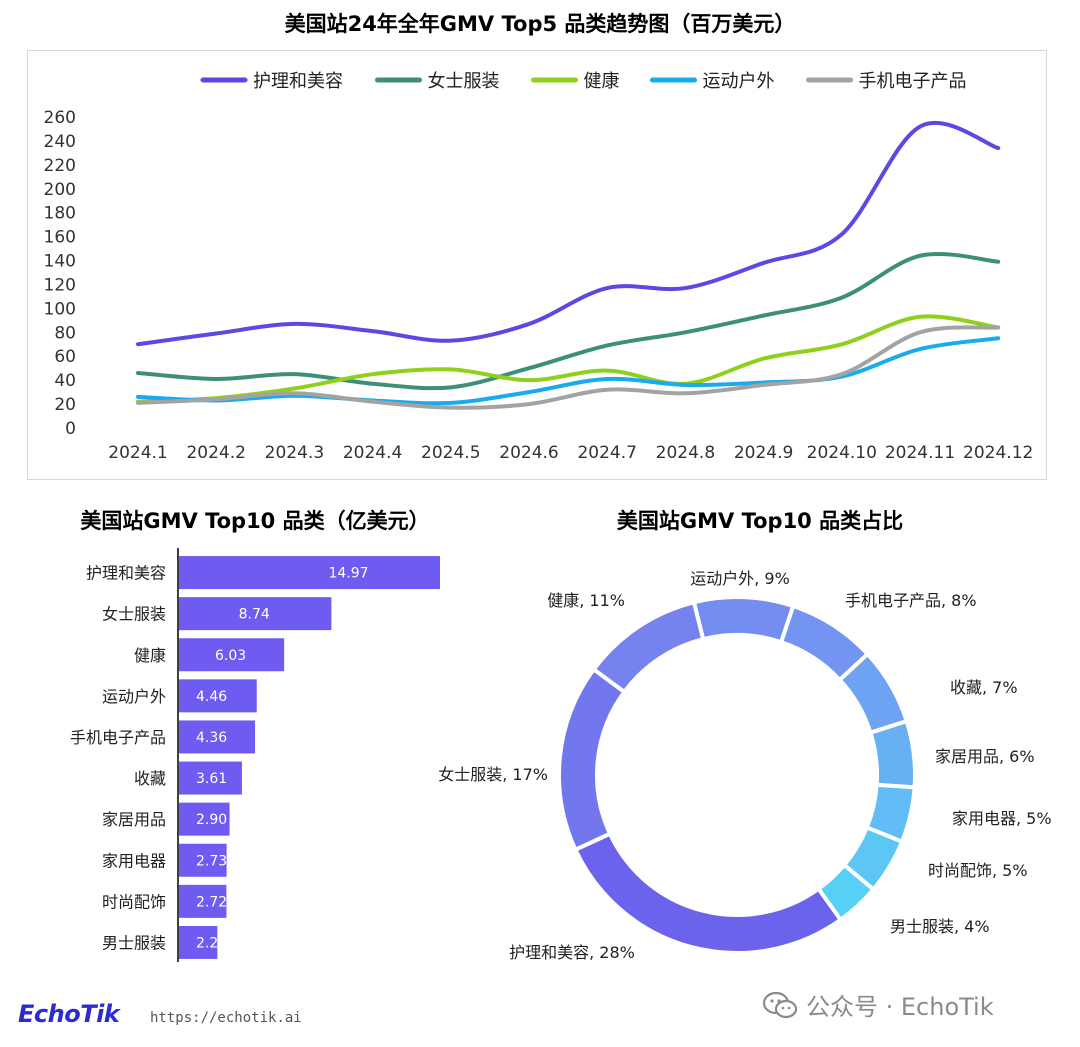  I want to click on bar-category-label: 手机电子产品, so click(118, 737).